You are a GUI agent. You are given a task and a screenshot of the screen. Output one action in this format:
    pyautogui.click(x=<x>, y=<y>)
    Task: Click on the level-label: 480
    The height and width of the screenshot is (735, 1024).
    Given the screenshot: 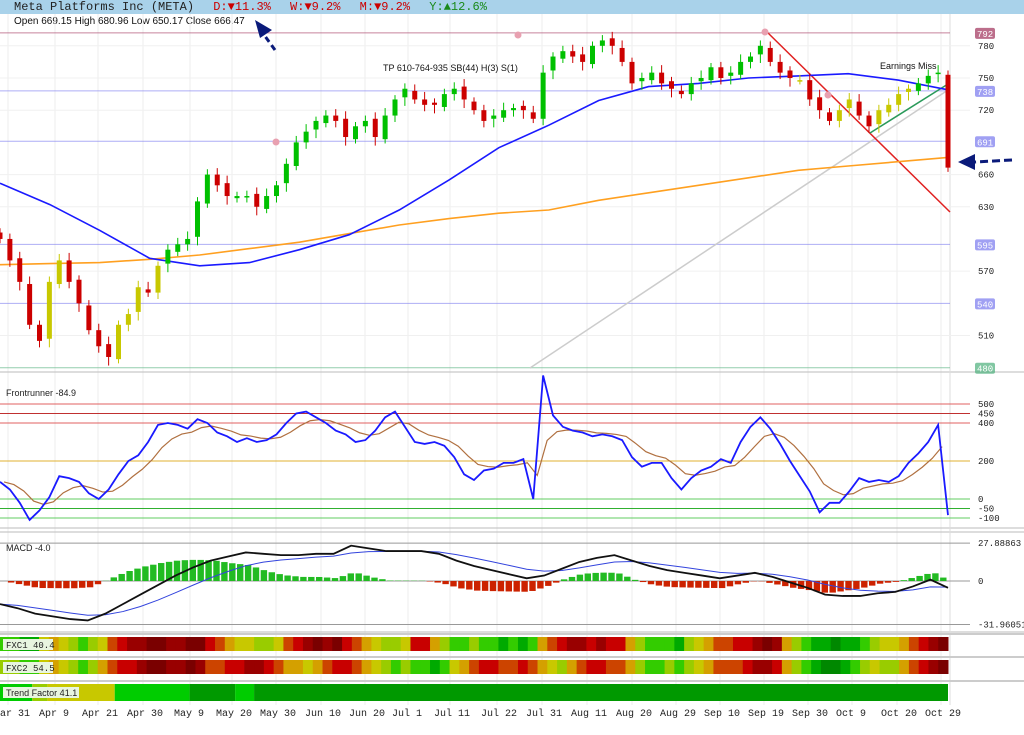 What is the action you would take?
    pyautogui.click(x=985, y=370)
    